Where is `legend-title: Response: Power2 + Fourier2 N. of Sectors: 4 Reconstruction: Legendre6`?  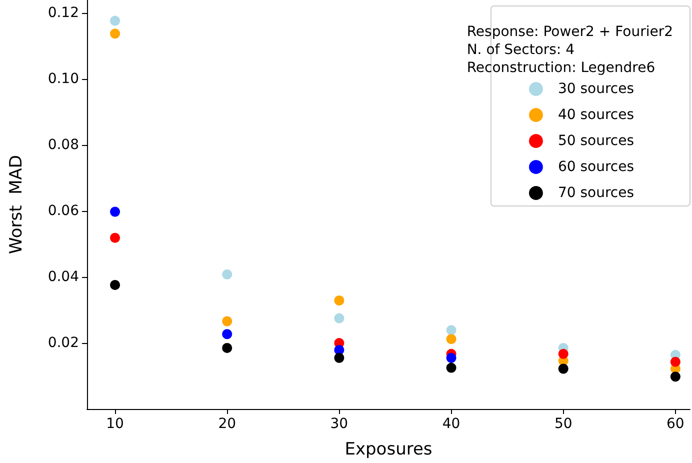
legend-title: Response: Power2 + Fourier2 N. of Sectors: 4 Reconstruction: Legendre6 is located at coordinates (569, 50).